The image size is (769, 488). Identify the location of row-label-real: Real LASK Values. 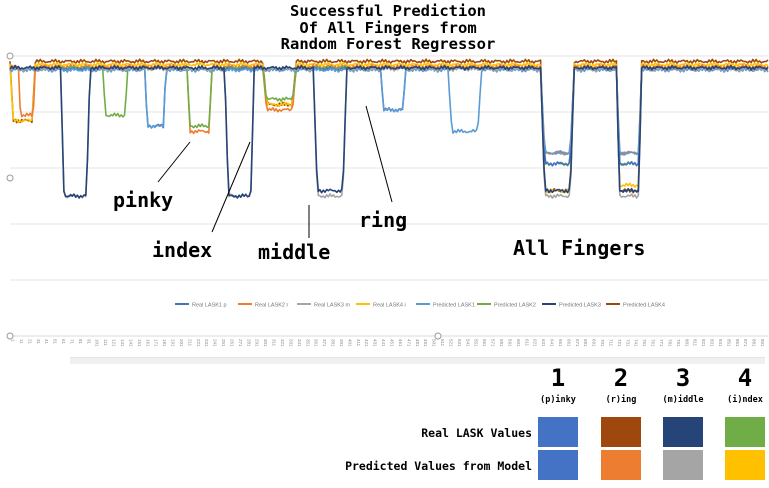
(476, 433).